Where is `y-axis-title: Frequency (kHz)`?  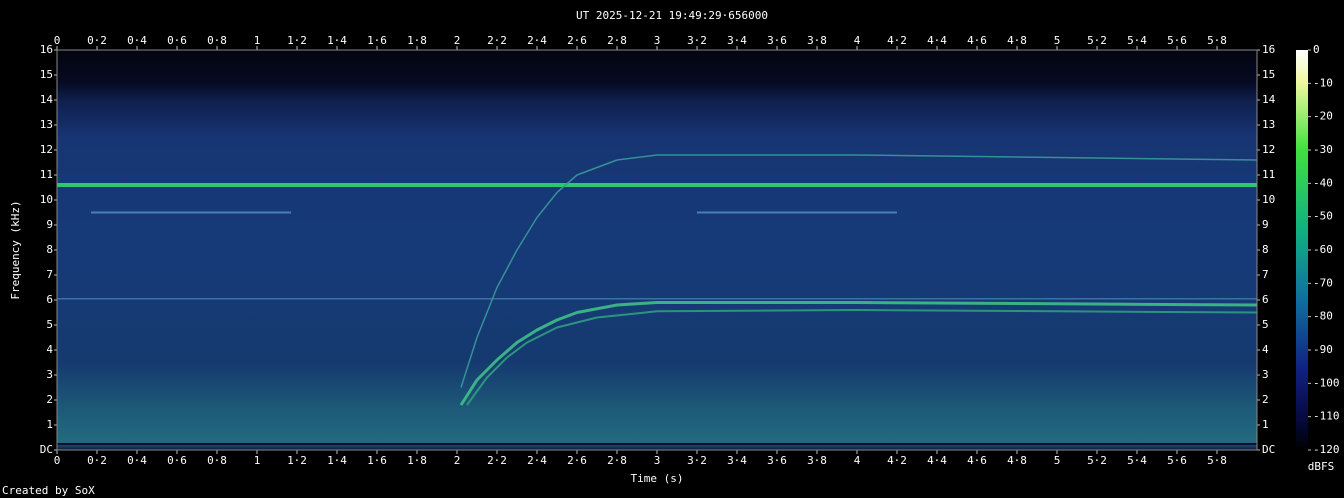 y-axis-title: Frequency (kHz) is located at coordinates (15, 249).